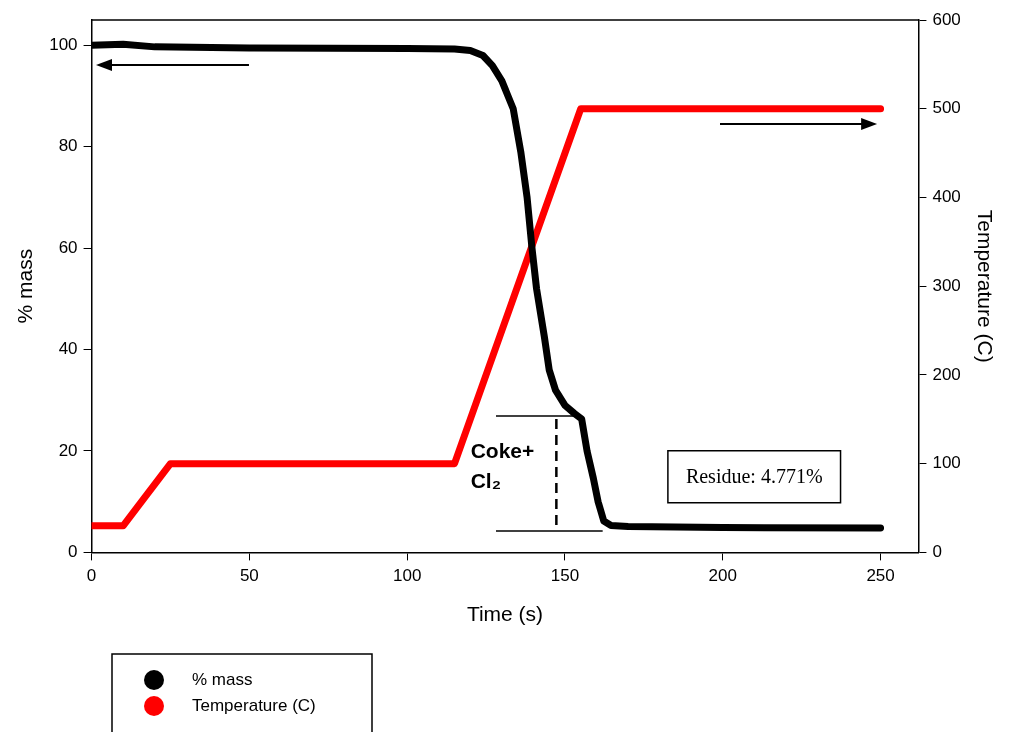 This screenshot has height=732, width=1010. Describe the element at coordinates (68, 146) in the screenshot. I see `y-tick-label: 80` at that location.